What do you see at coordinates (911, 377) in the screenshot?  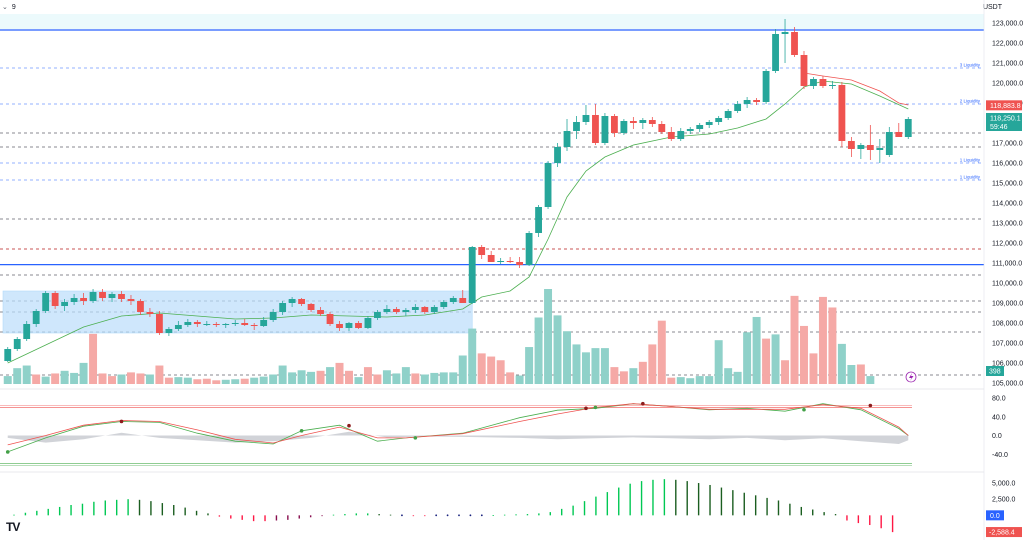 I see `lightning-icon-bolt` at bounding box center [911, 377].